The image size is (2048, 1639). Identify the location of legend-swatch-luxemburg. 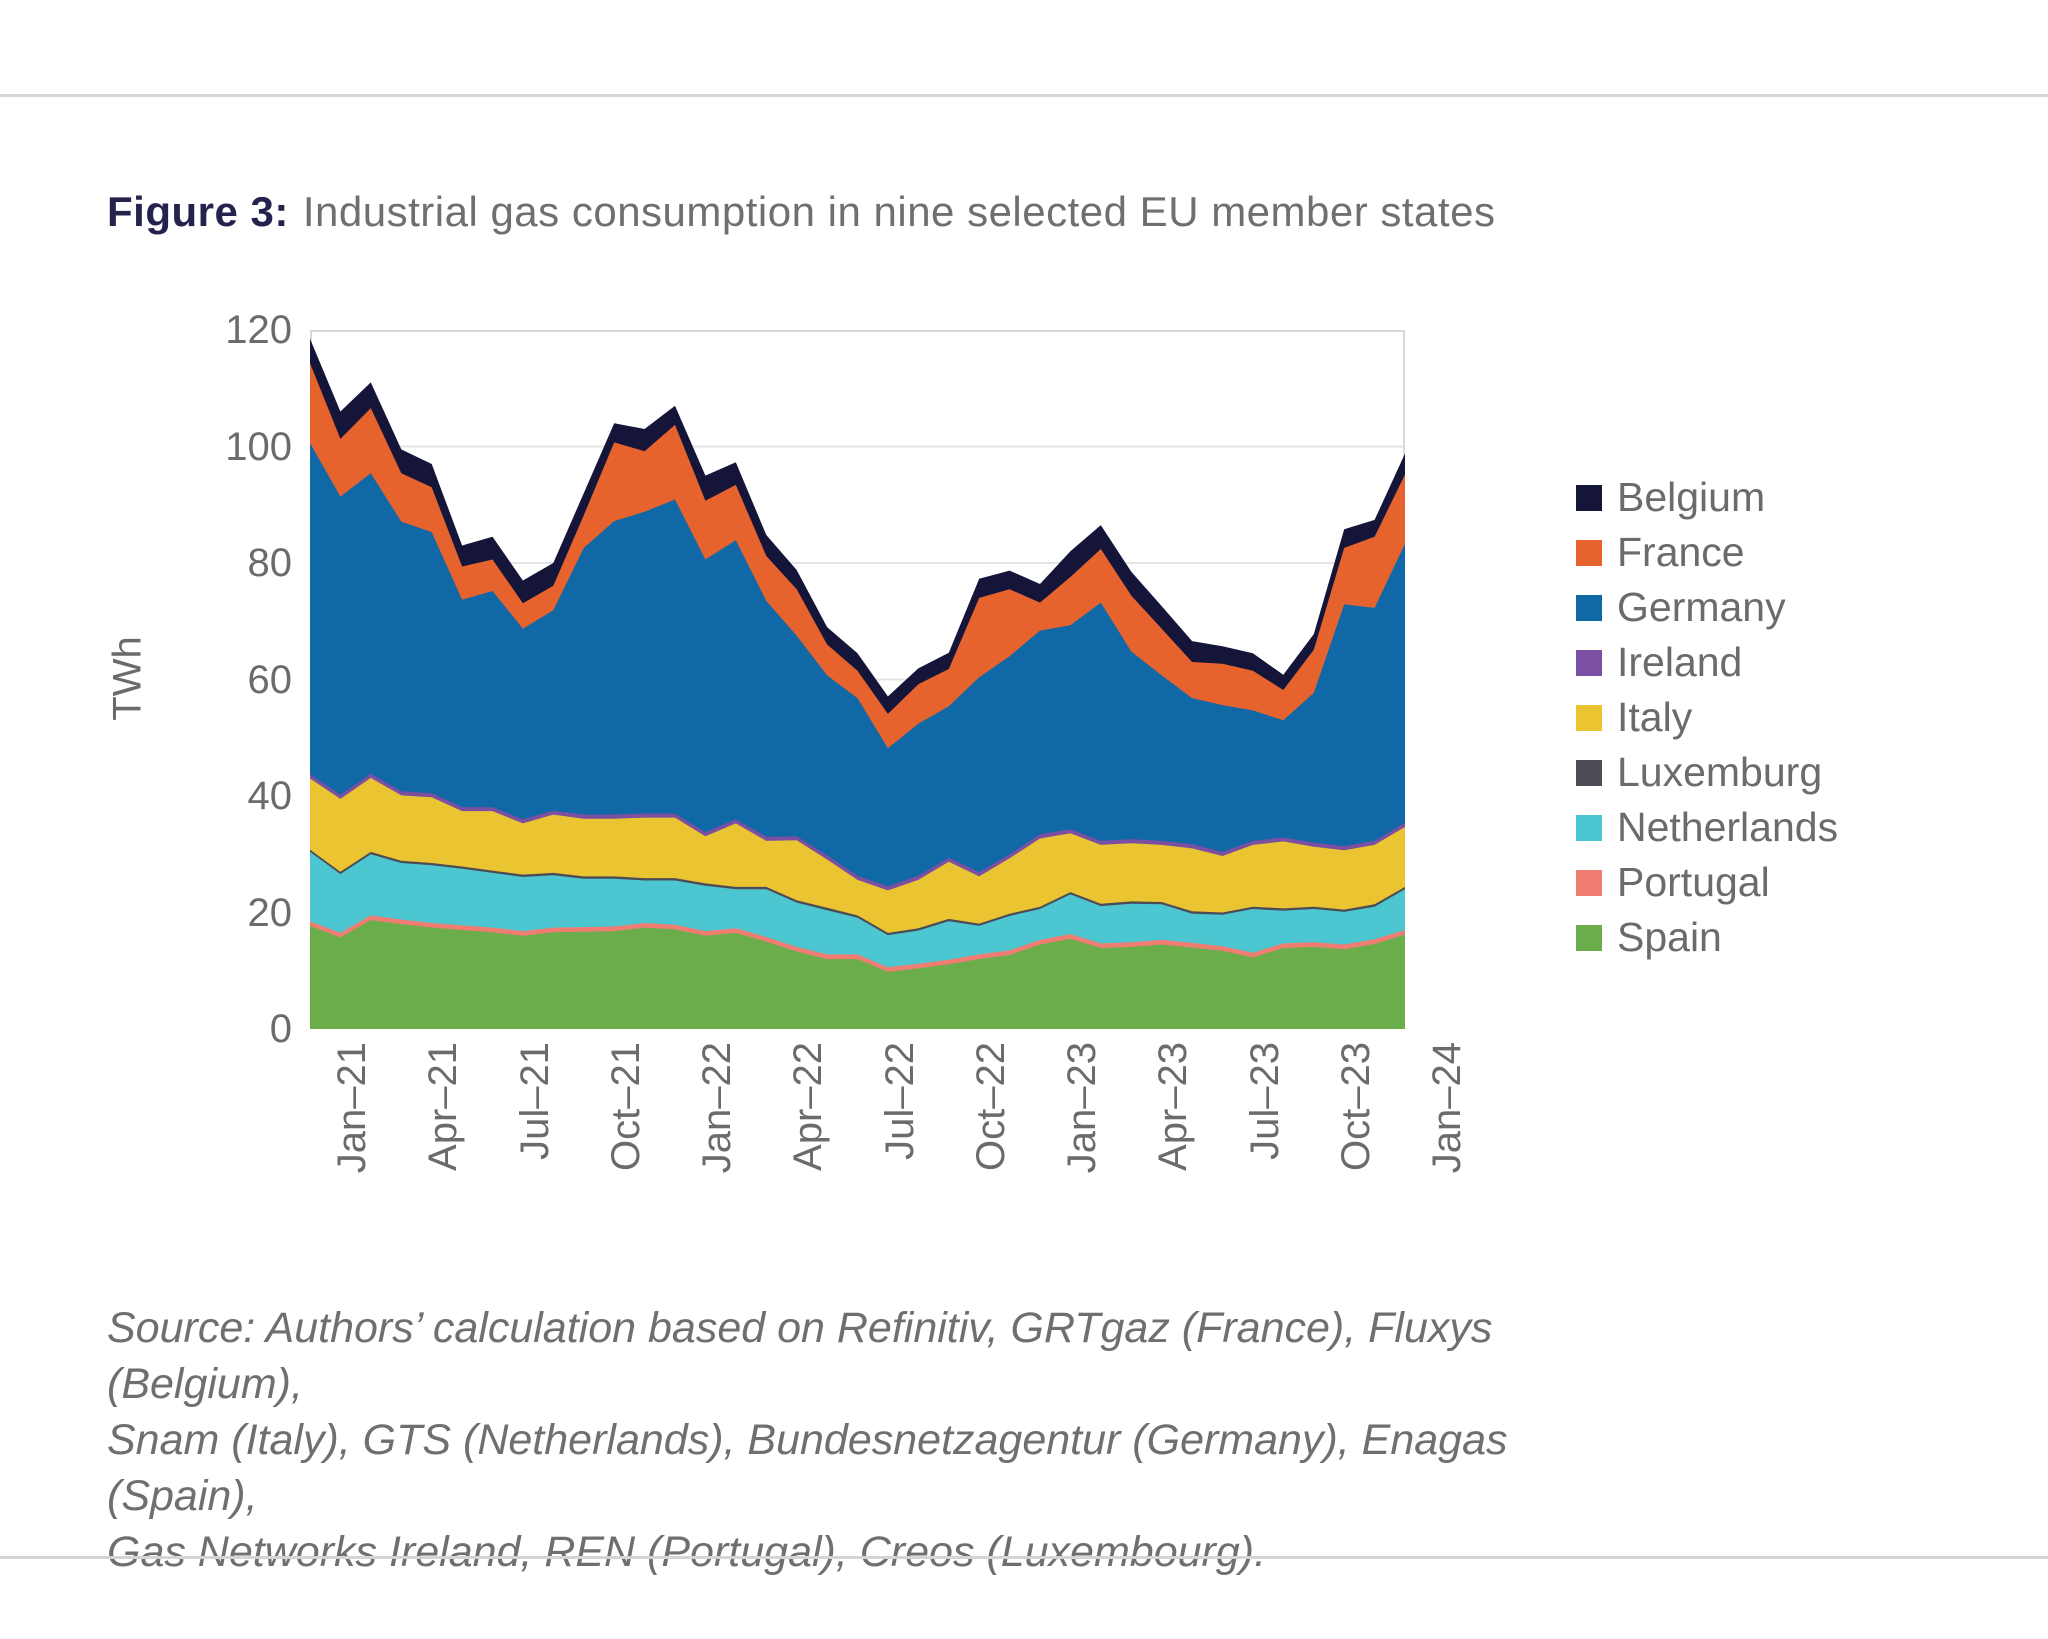
(1589, 772).